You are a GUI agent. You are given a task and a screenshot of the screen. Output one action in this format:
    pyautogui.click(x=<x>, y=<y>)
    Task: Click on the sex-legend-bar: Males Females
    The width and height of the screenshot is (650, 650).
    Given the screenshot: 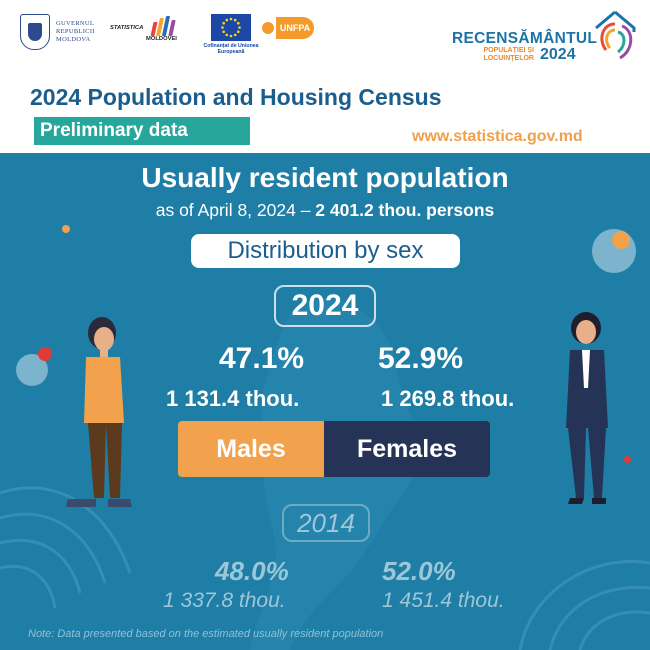 What is the action you would take?
    pyautogui.click(x=334, y=449)
    